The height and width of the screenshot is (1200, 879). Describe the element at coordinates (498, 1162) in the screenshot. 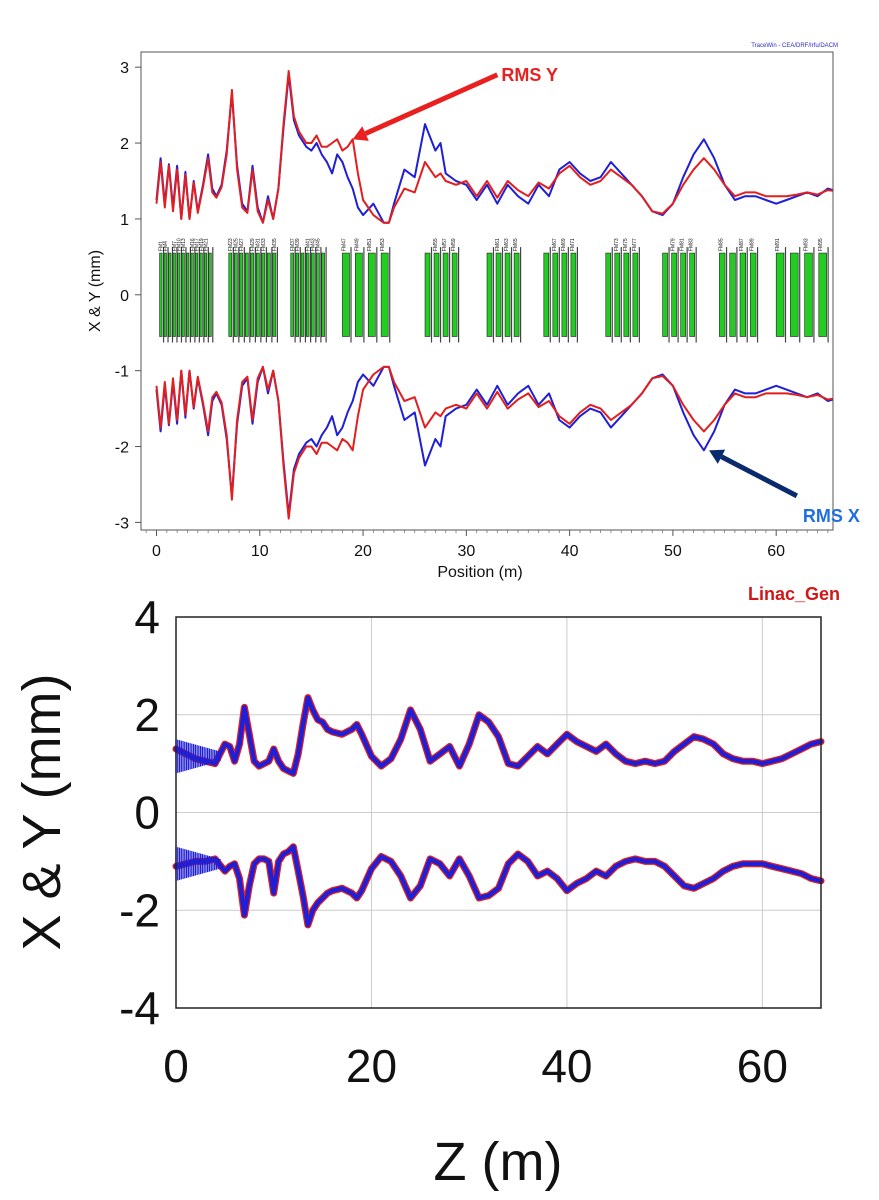

I see `bottom-x-axis-label: Z (m)` at that location.